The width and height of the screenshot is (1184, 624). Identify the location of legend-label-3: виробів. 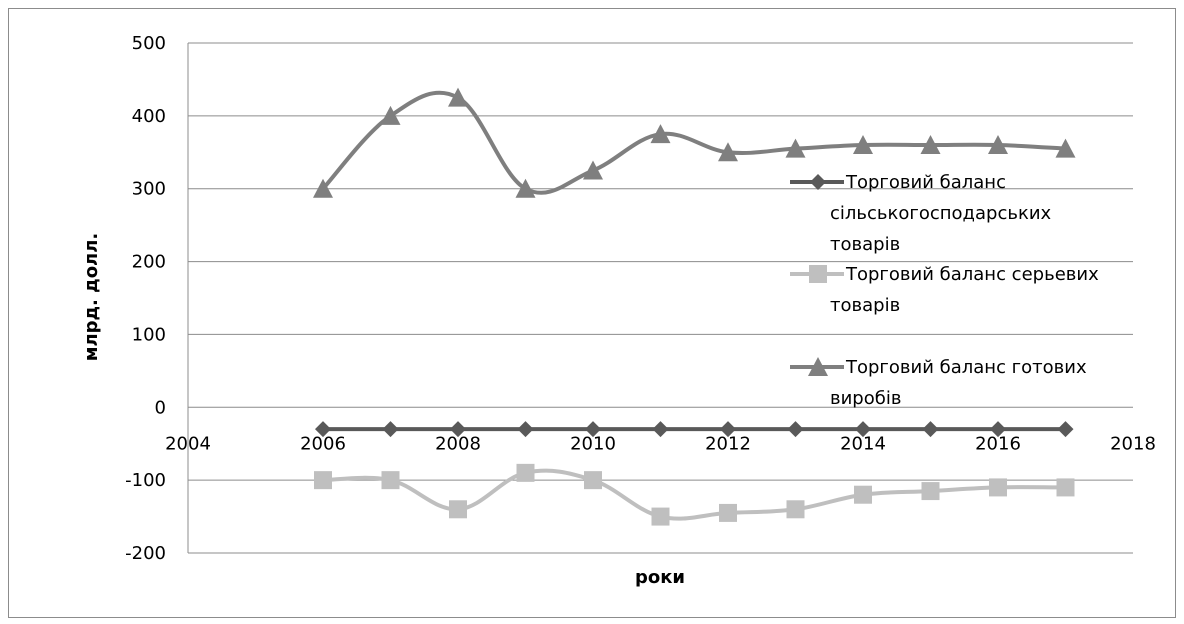
(865, 398).